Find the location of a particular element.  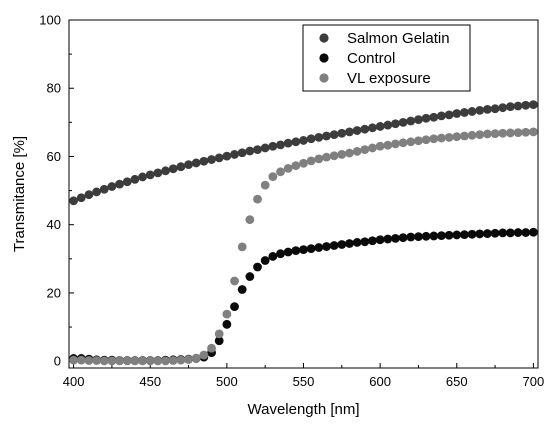

x-axis-ticks: 400 450 500 550 600 650 700 is located at coordinates (303, 376).